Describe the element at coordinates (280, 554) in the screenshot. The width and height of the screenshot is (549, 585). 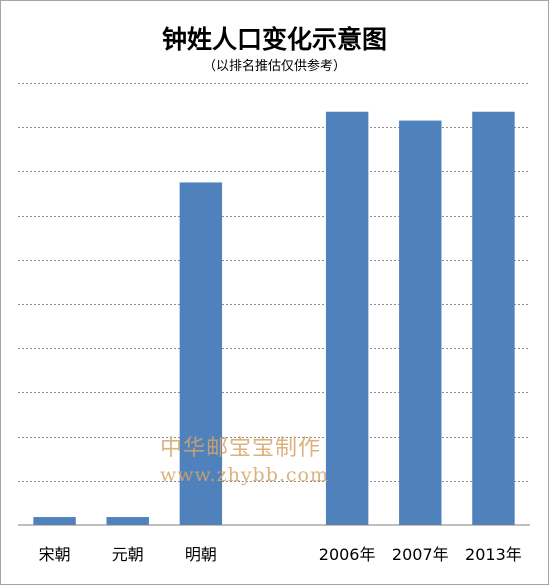
I see `category-labels: 宋朝 元朝 明朝 2006年 2007年 2013年` at that location.